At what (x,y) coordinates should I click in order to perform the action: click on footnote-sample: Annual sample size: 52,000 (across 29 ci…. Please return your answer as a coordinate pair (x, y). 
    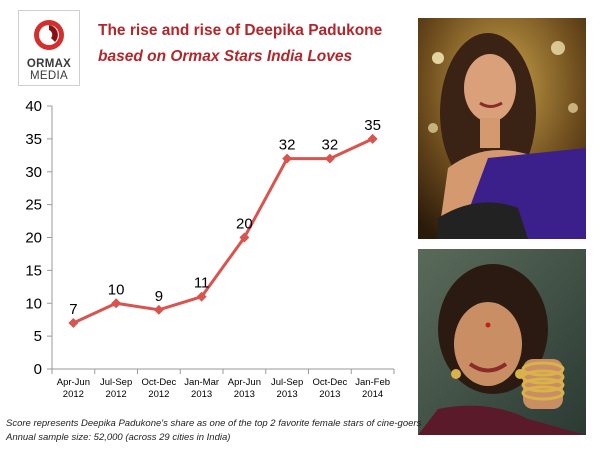
    Looking at the image, I should click on (118, 437).